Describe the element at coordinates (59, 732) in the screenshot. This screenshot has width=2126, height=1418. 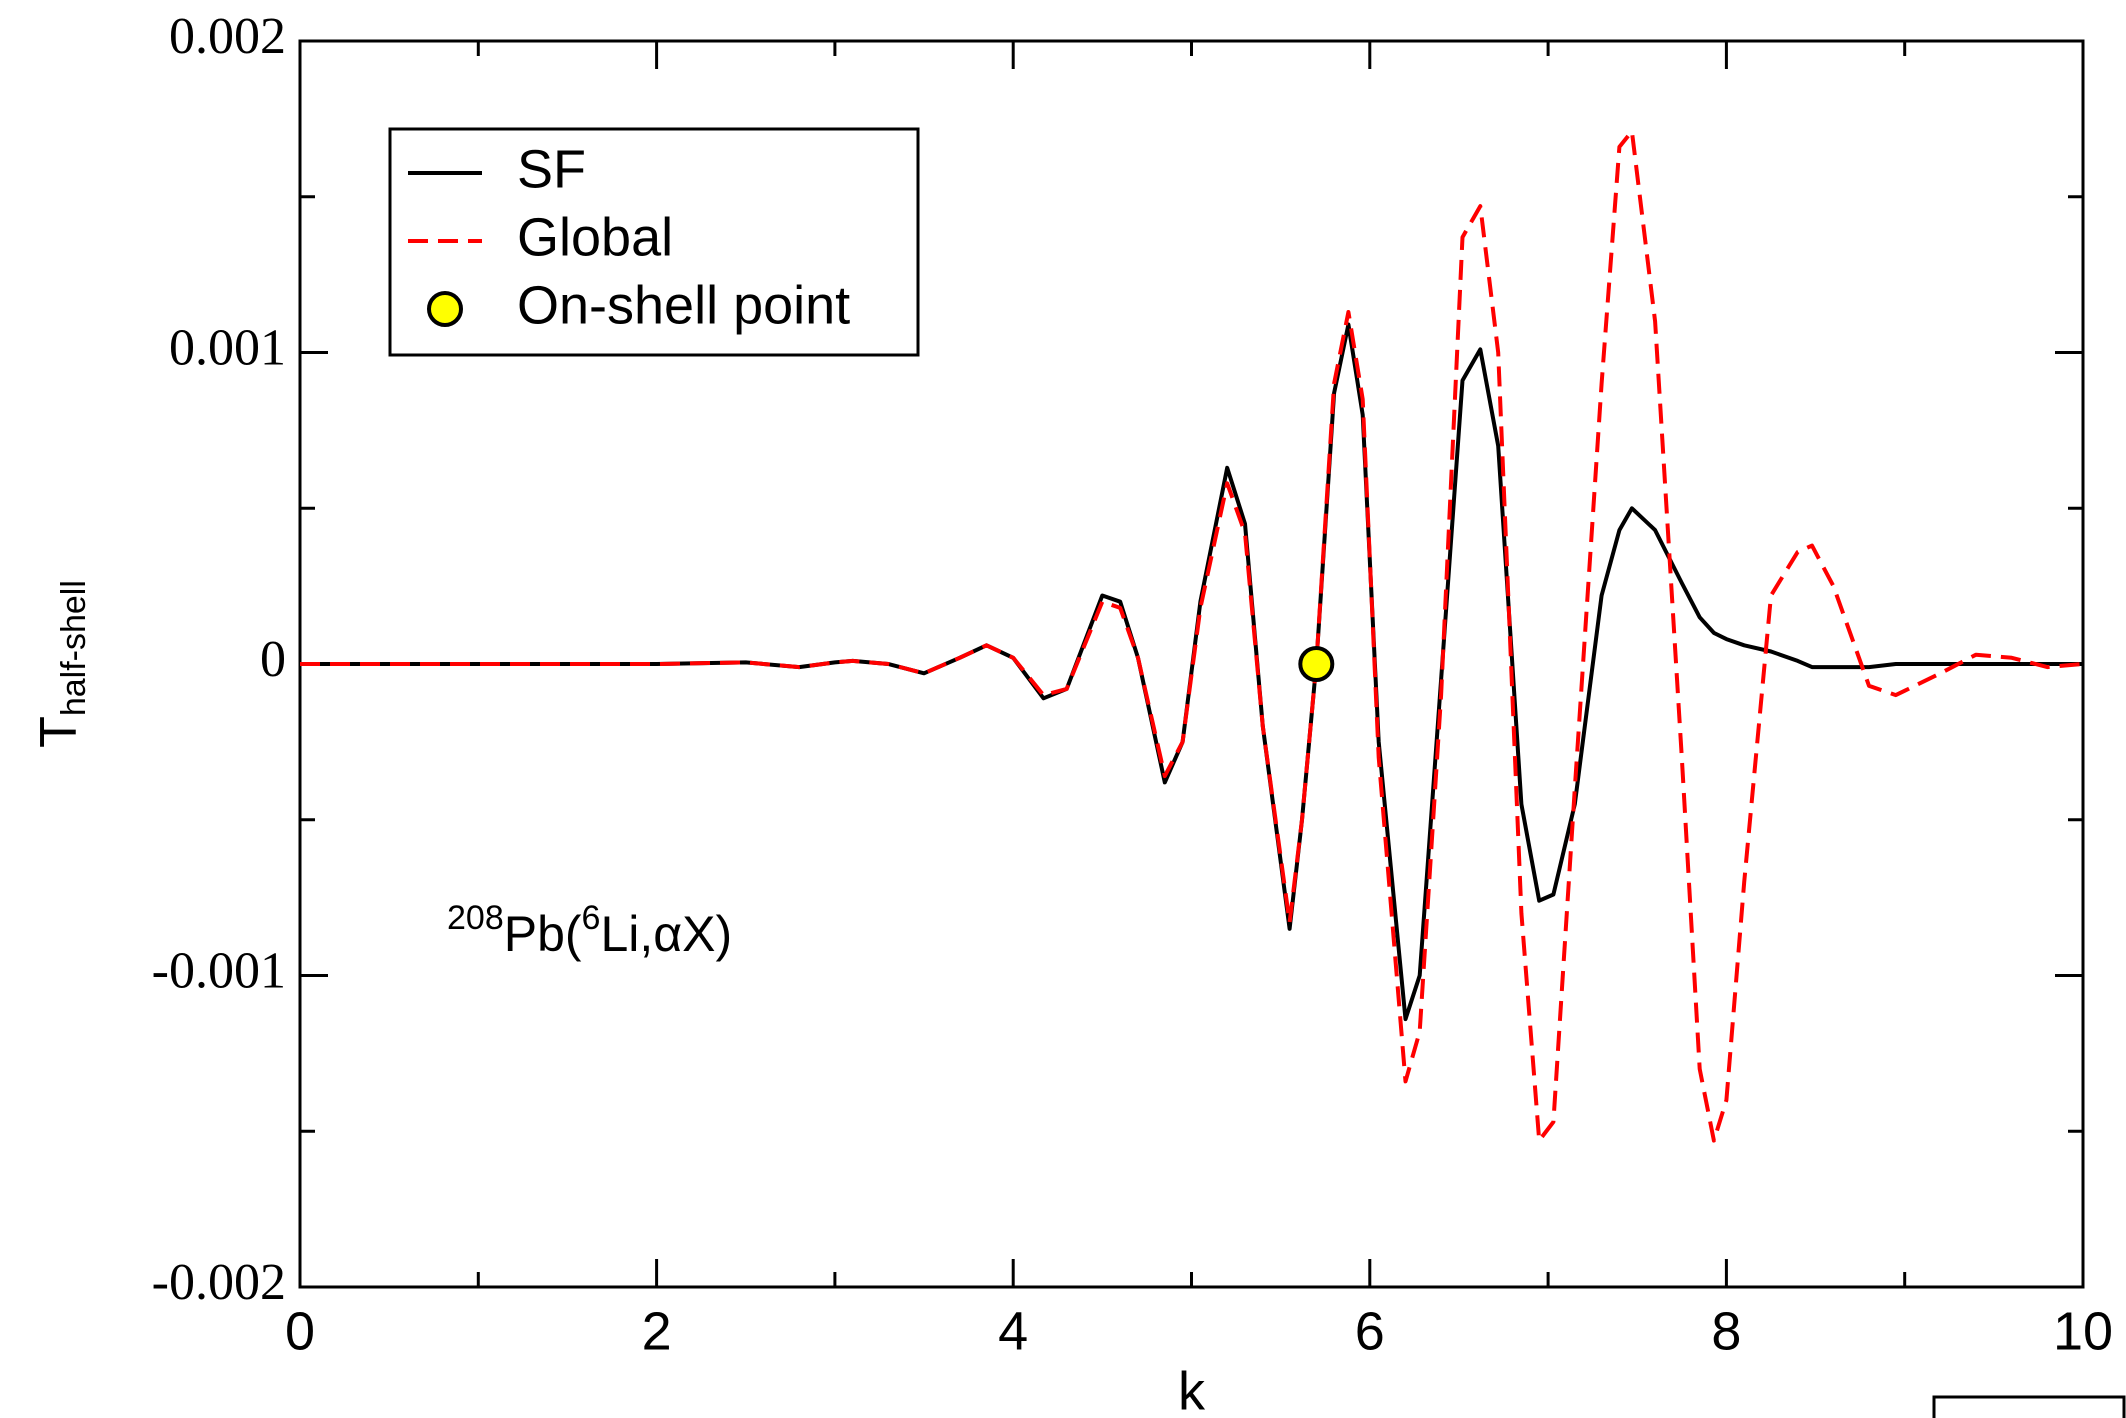
I see `y-axis-label-main: T` at that location.